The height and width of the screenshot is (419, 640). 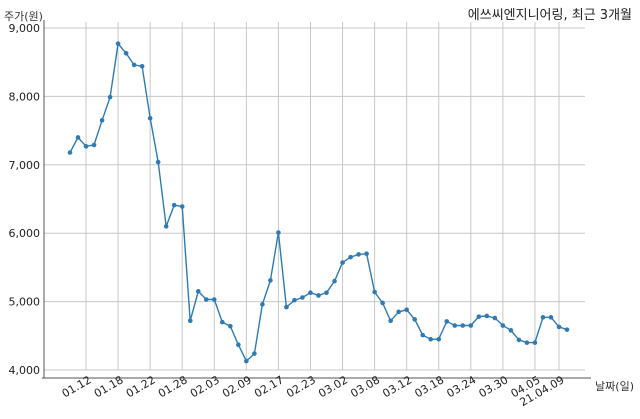 I want to click on x-tick-label: 03.30, so click(x=494, y=386).